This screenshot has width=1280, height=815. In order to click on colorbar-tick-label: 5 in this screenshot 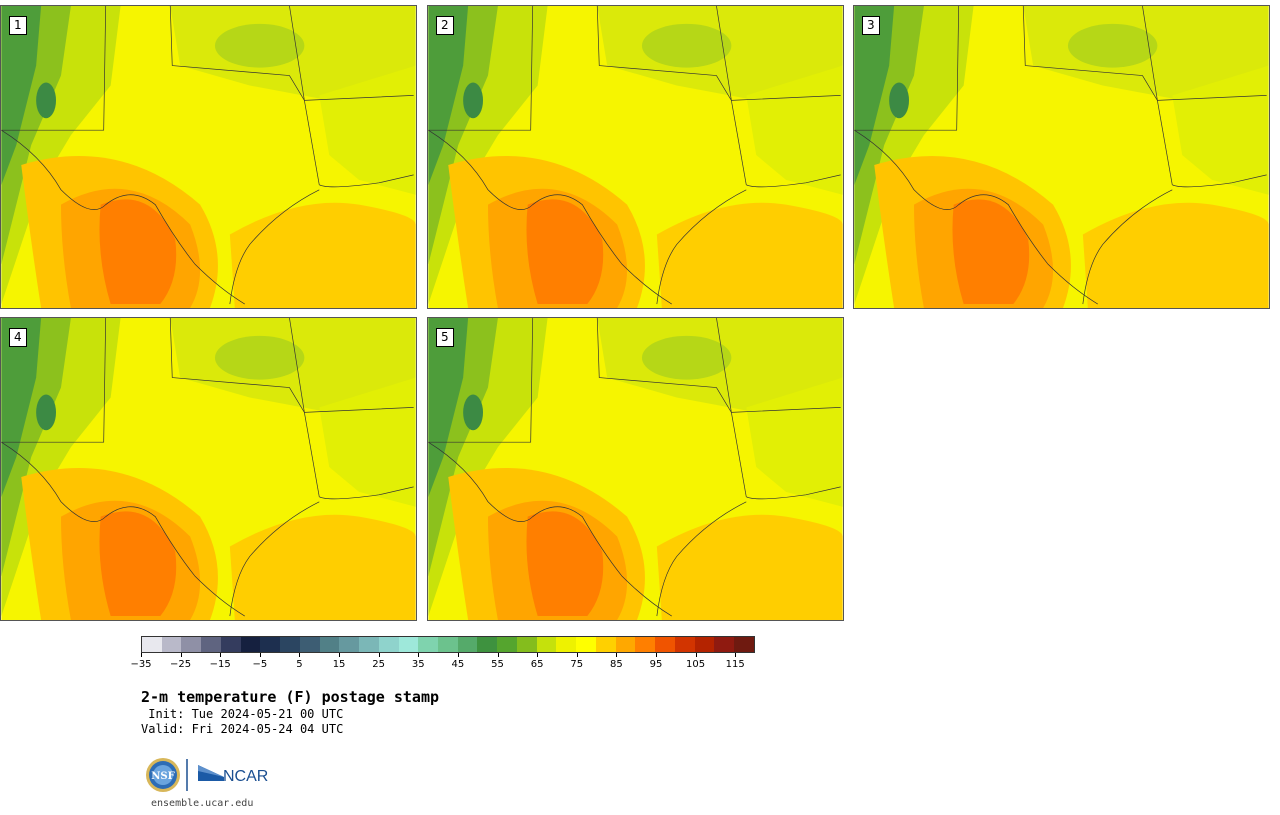, I will do `click(299, 664)`.